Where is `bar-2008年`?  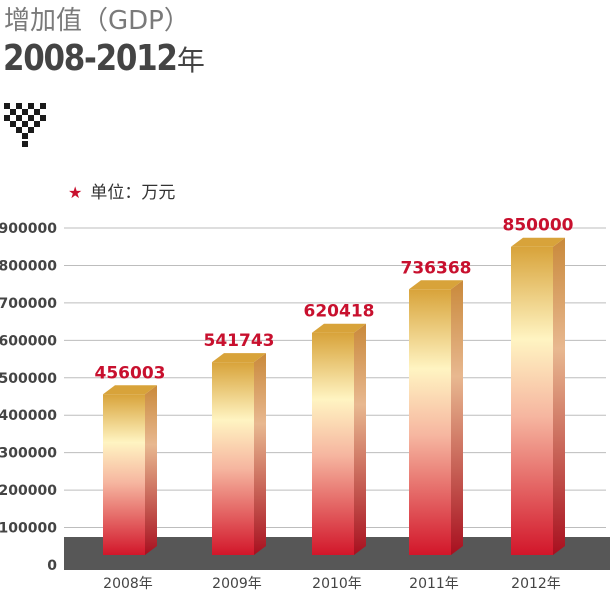
bar-2008年 is located at coordinates (130, 470).